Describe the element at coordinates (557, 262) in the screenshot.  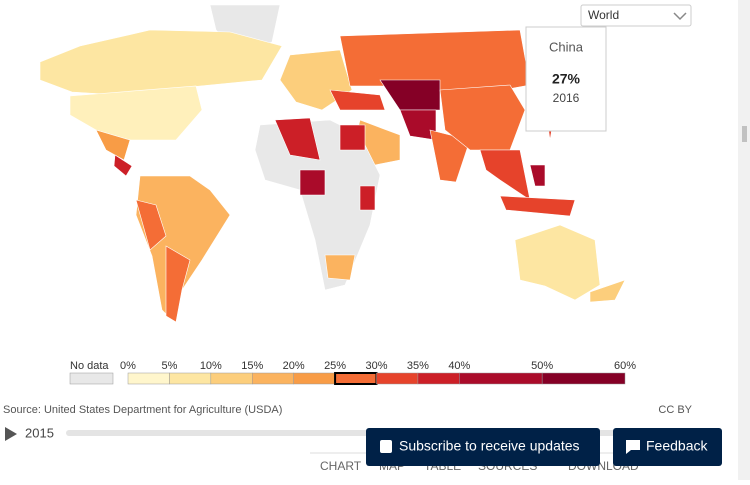
I see `australia` at that location.